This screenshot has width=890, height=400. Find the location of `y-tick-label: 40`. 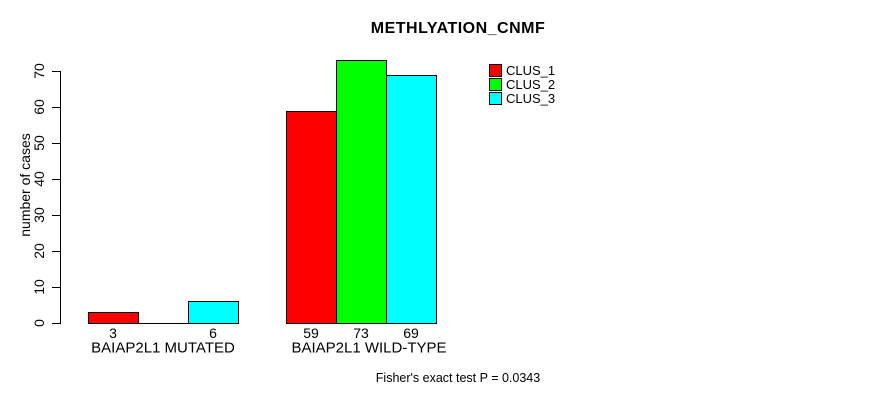

y-tick-label: 40 is located at coordinates (39, 179).